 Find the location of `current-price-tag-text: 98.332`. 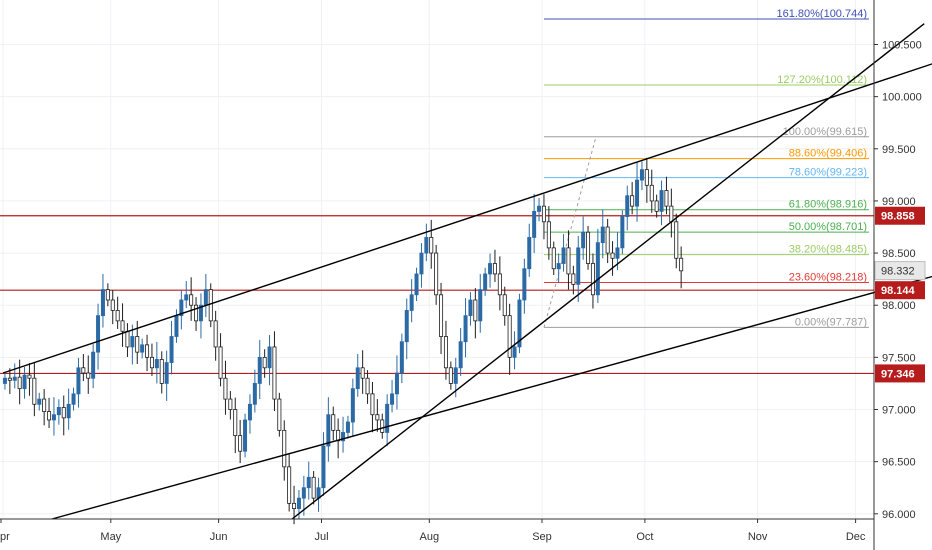

current-price-tag-text: 98.332 is located at coordinates (898, 272).